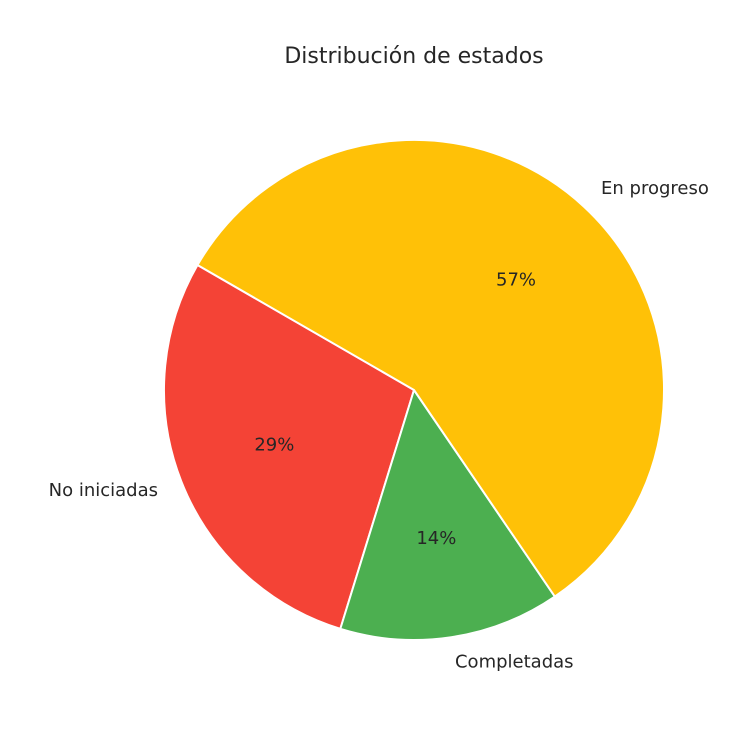  What do you see at coordinates (516, 280) in the screenshot?
I see `pie-percent-label-2: 57%` at bounding box center [516, 280].